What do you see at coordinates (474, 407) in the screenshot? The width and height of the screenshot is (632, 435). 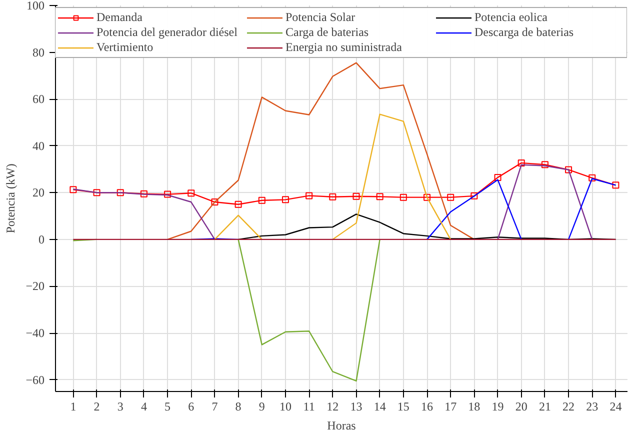 I see `x-tick-label: 18` at bounding box center [474, 407].